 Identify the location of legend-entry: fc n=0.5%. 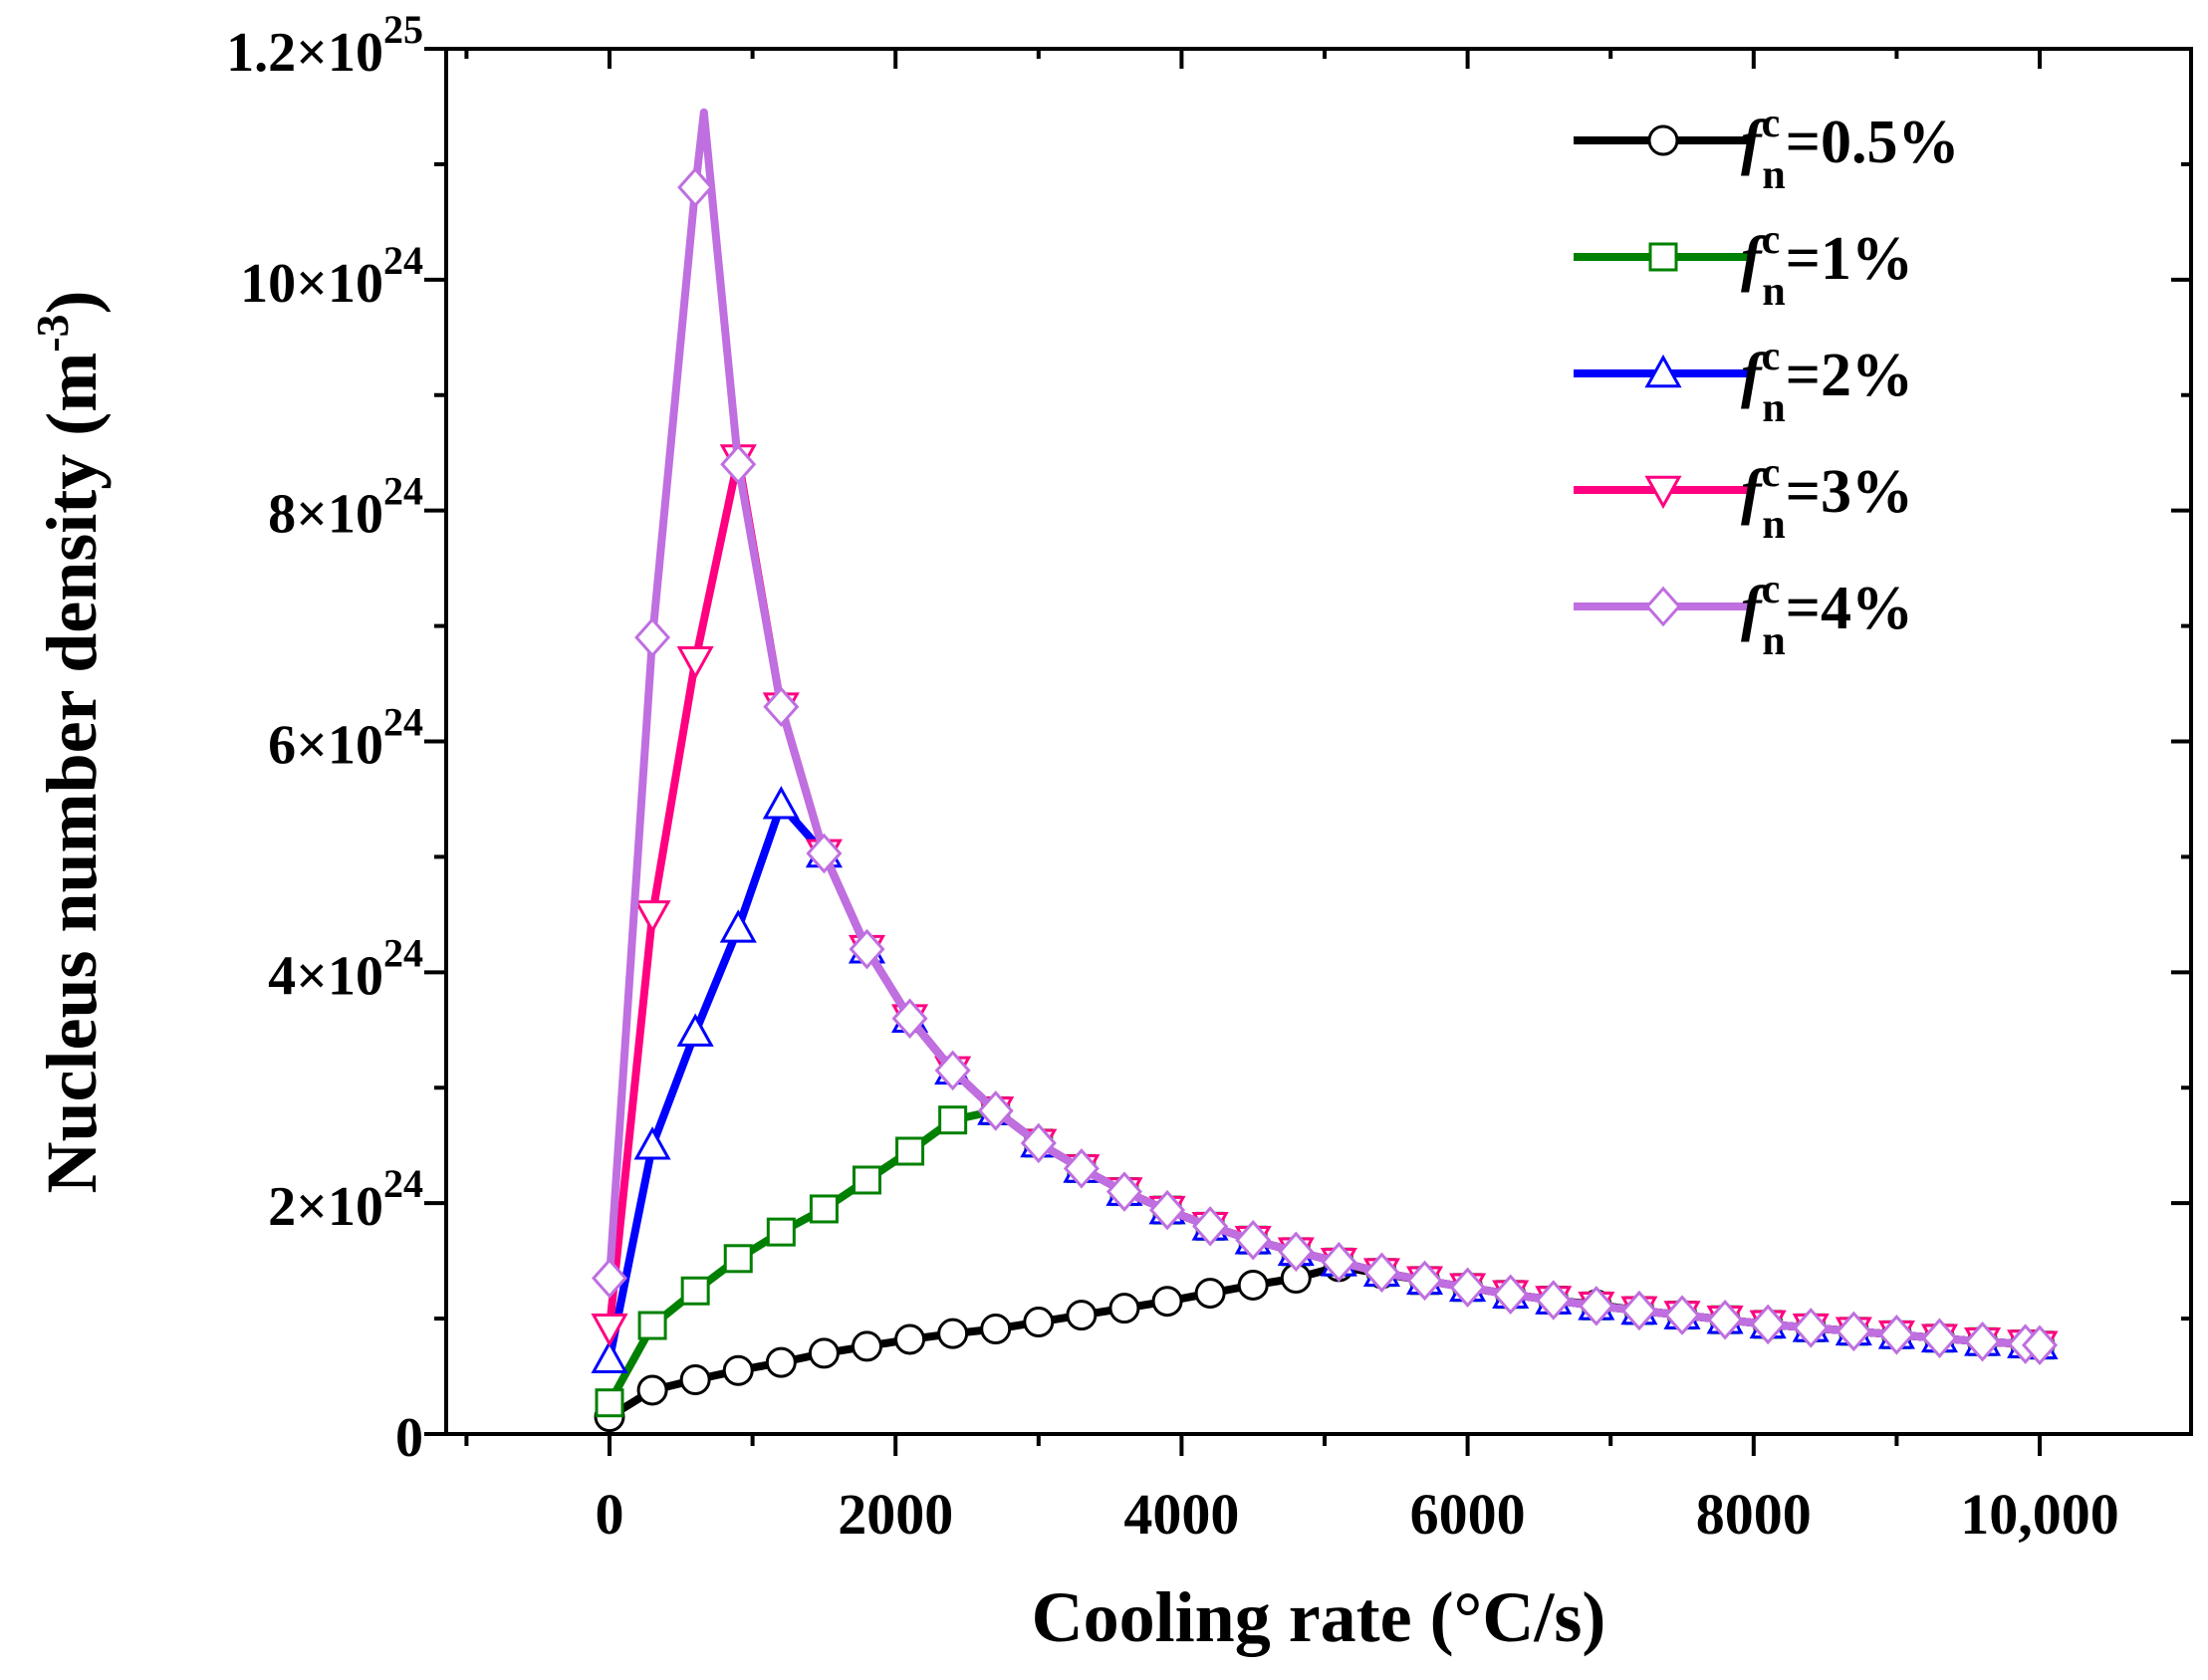
(1767, 149).